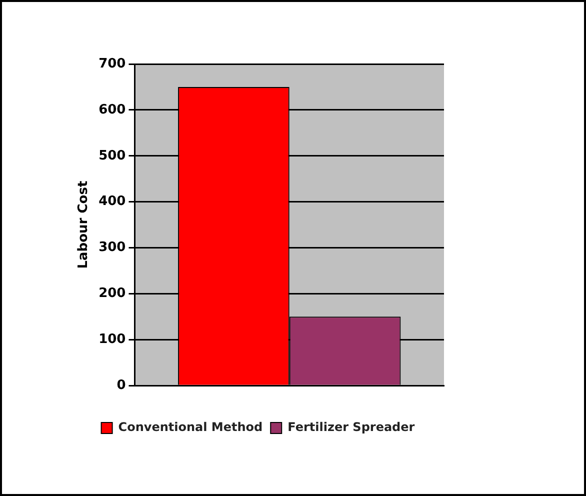 This screenshot has width=586, height=496. Describe the element at coordinates (121, 385) in the screenshot. I see `y-tick-label: 0` at that location.